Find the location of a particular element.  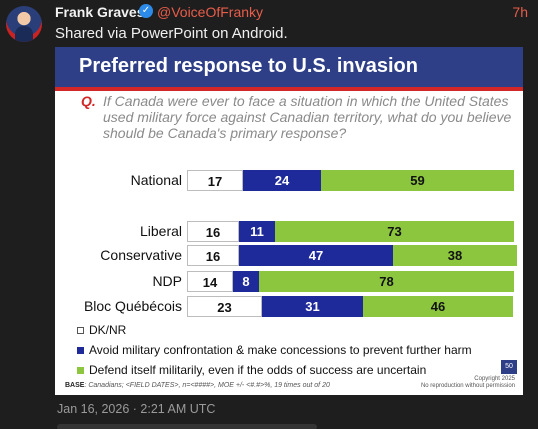

legend-swatch-dk is located at coordinates (80, 331).